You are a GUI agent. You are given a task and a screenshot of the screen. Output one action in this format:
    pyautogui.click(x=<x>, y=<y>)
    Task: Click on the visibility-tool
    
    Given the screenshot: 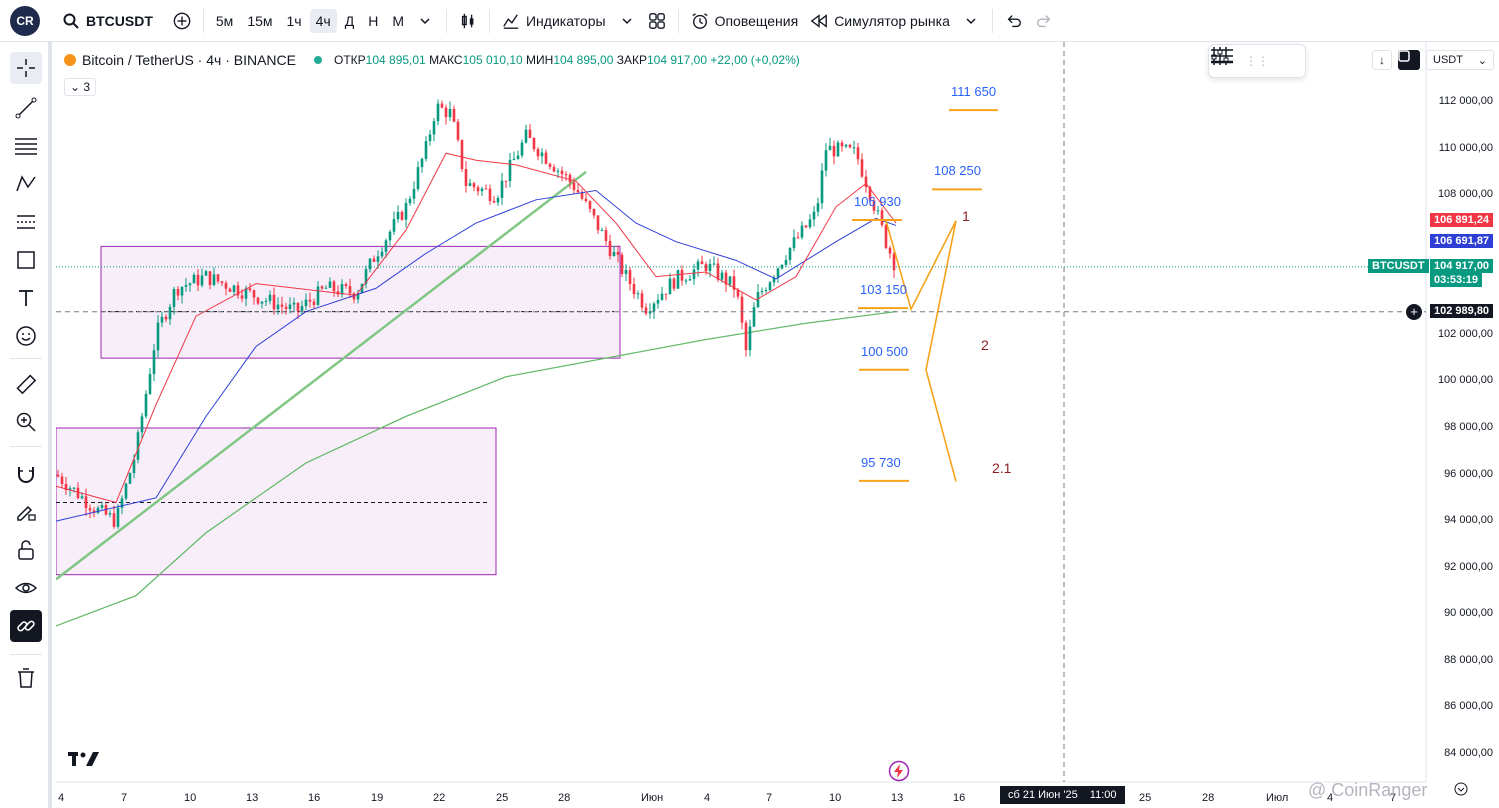 What is the action you would take?
    pyautogui.click(x=26, y=588)
    